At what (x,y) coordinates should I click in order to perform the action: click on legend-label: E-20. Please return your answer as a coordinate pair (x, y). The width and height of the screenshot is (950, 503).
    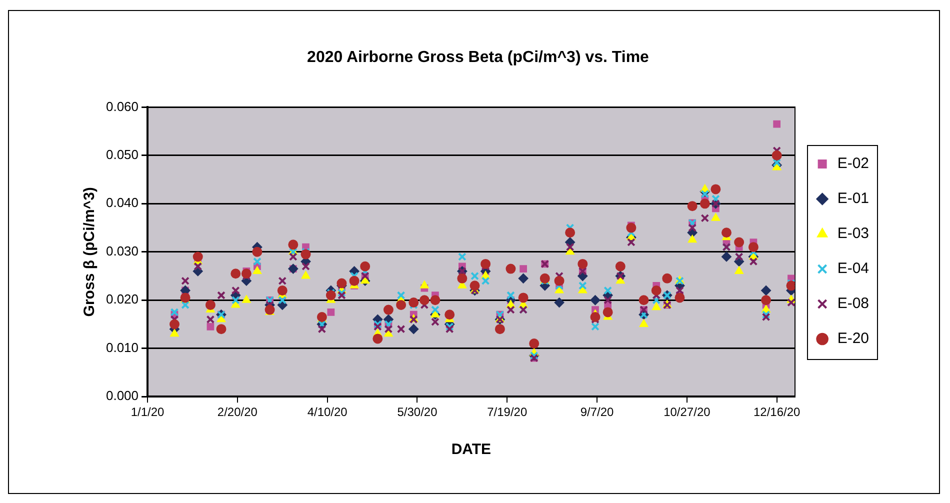
    Looking at the image, I should click on (853, 339).